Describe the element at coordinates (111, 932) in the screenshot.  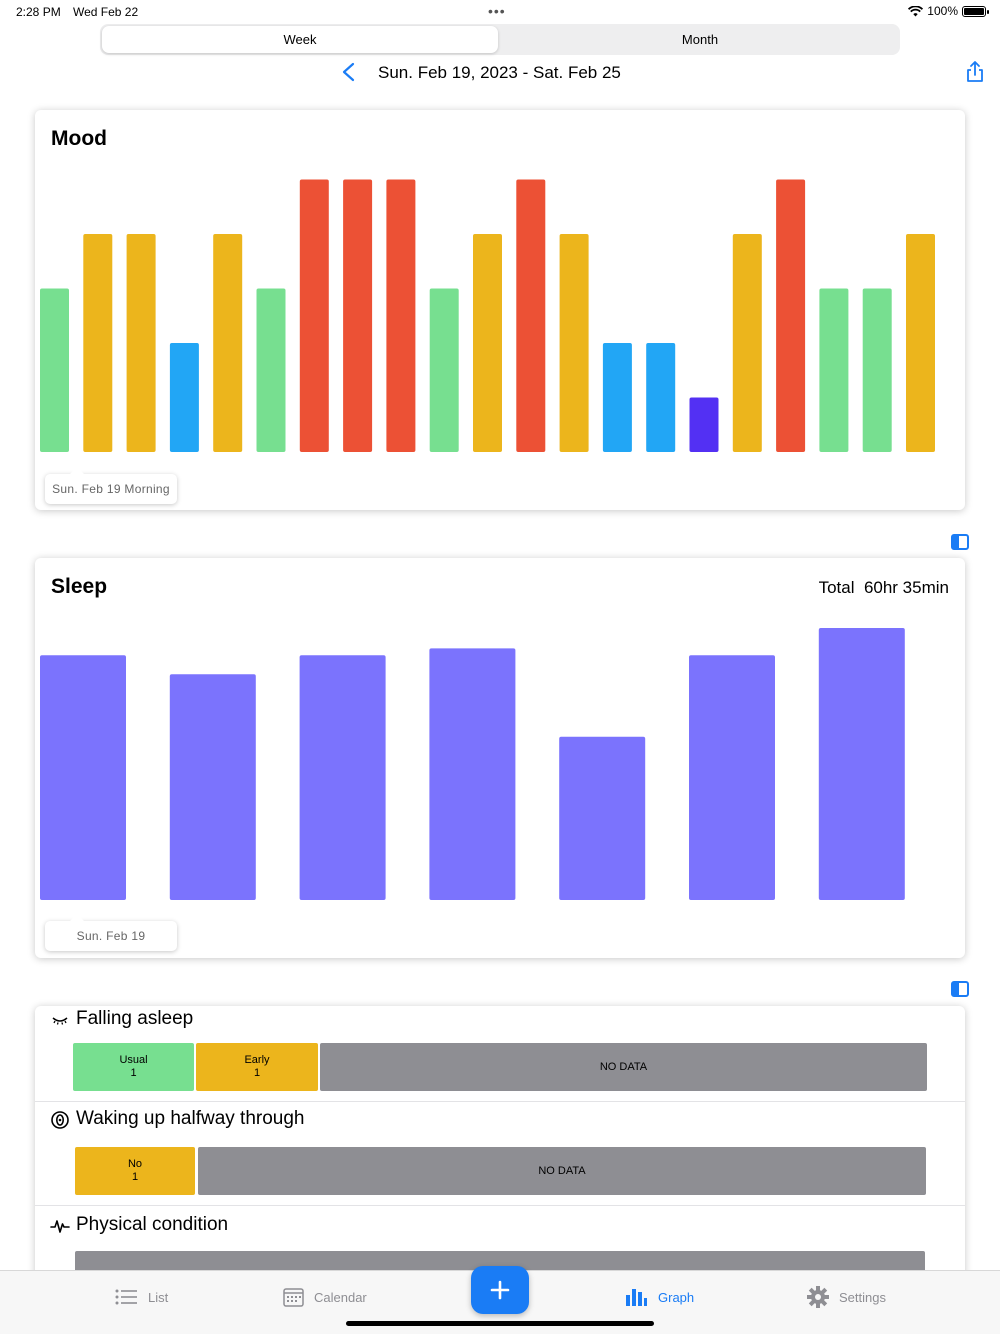
I see `sleep-tooltip: Sun. Feb 19` at that location.